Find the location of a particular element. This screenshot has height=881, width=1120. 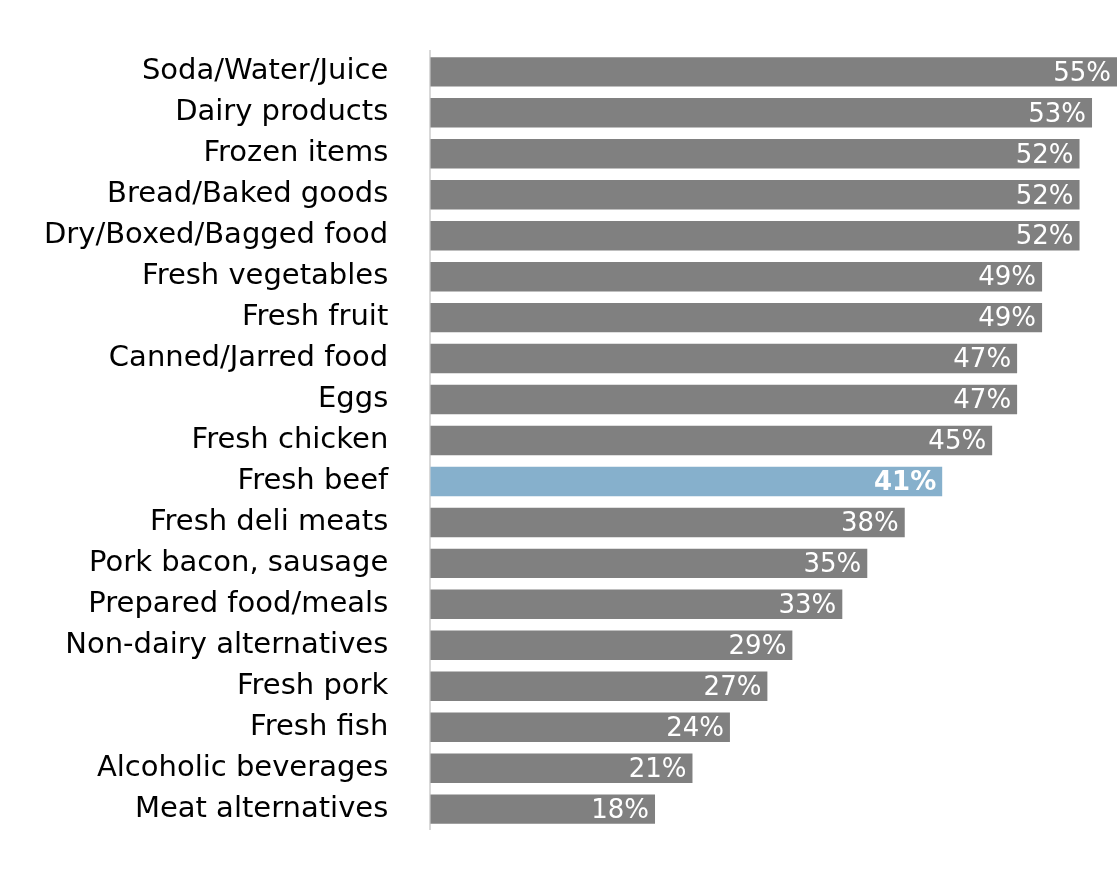

data-label: 21% is located at coordinates (657, 767).